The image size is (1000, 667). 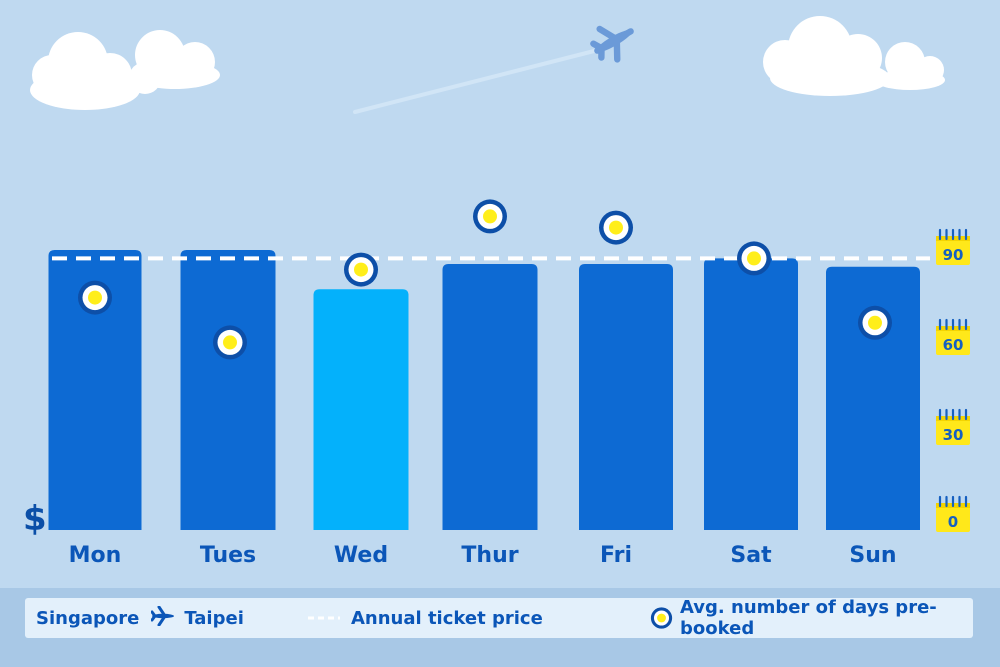 I want to click on legend-route: Singapore Taipei, so click(x=140, y=618).